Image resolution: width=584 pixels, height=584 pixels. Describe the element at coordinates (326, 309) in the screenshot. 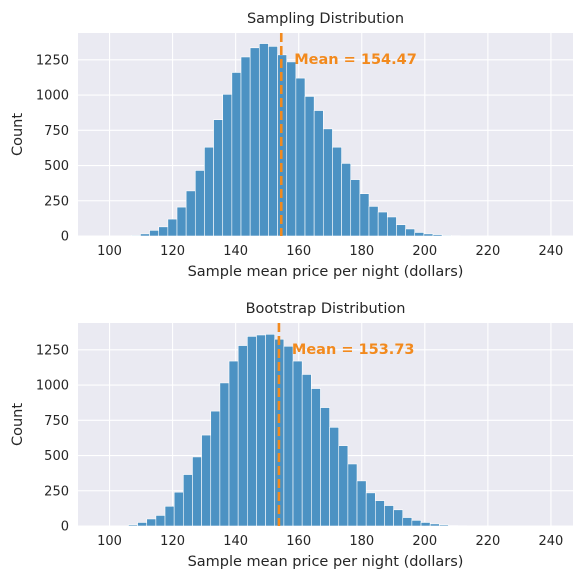

I see `chart-title: Bootstrap Distribution` at that location.